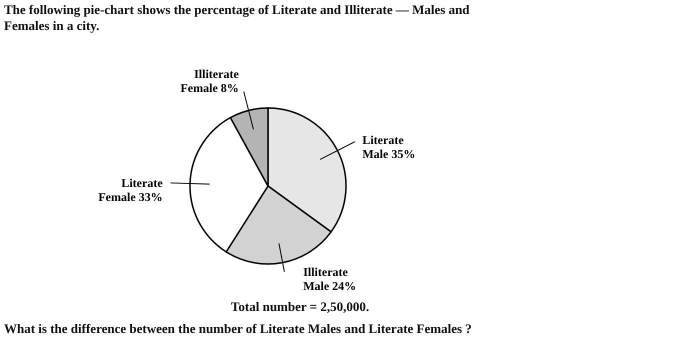 The image size is (680, 341). I want to click on chart-title: The following pie-chart shows the percentage of Literate and Illiterate — Males and Females in a city., so click(237, 17).